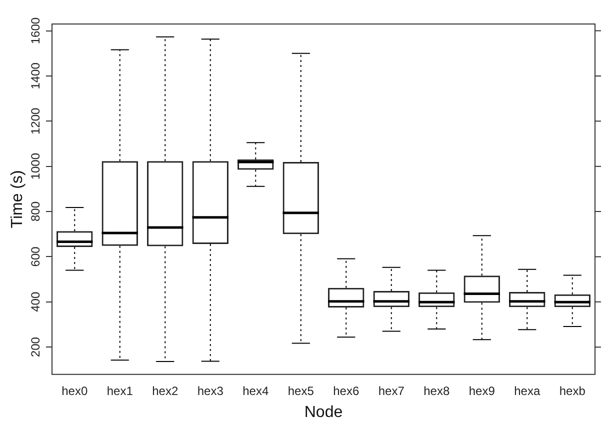 This screenshot has height=430, width=613. What do you see at coordinates (391, 391) in the screenshot?
I see `x-tick-label: hex7` at bounding box center [391, 391].